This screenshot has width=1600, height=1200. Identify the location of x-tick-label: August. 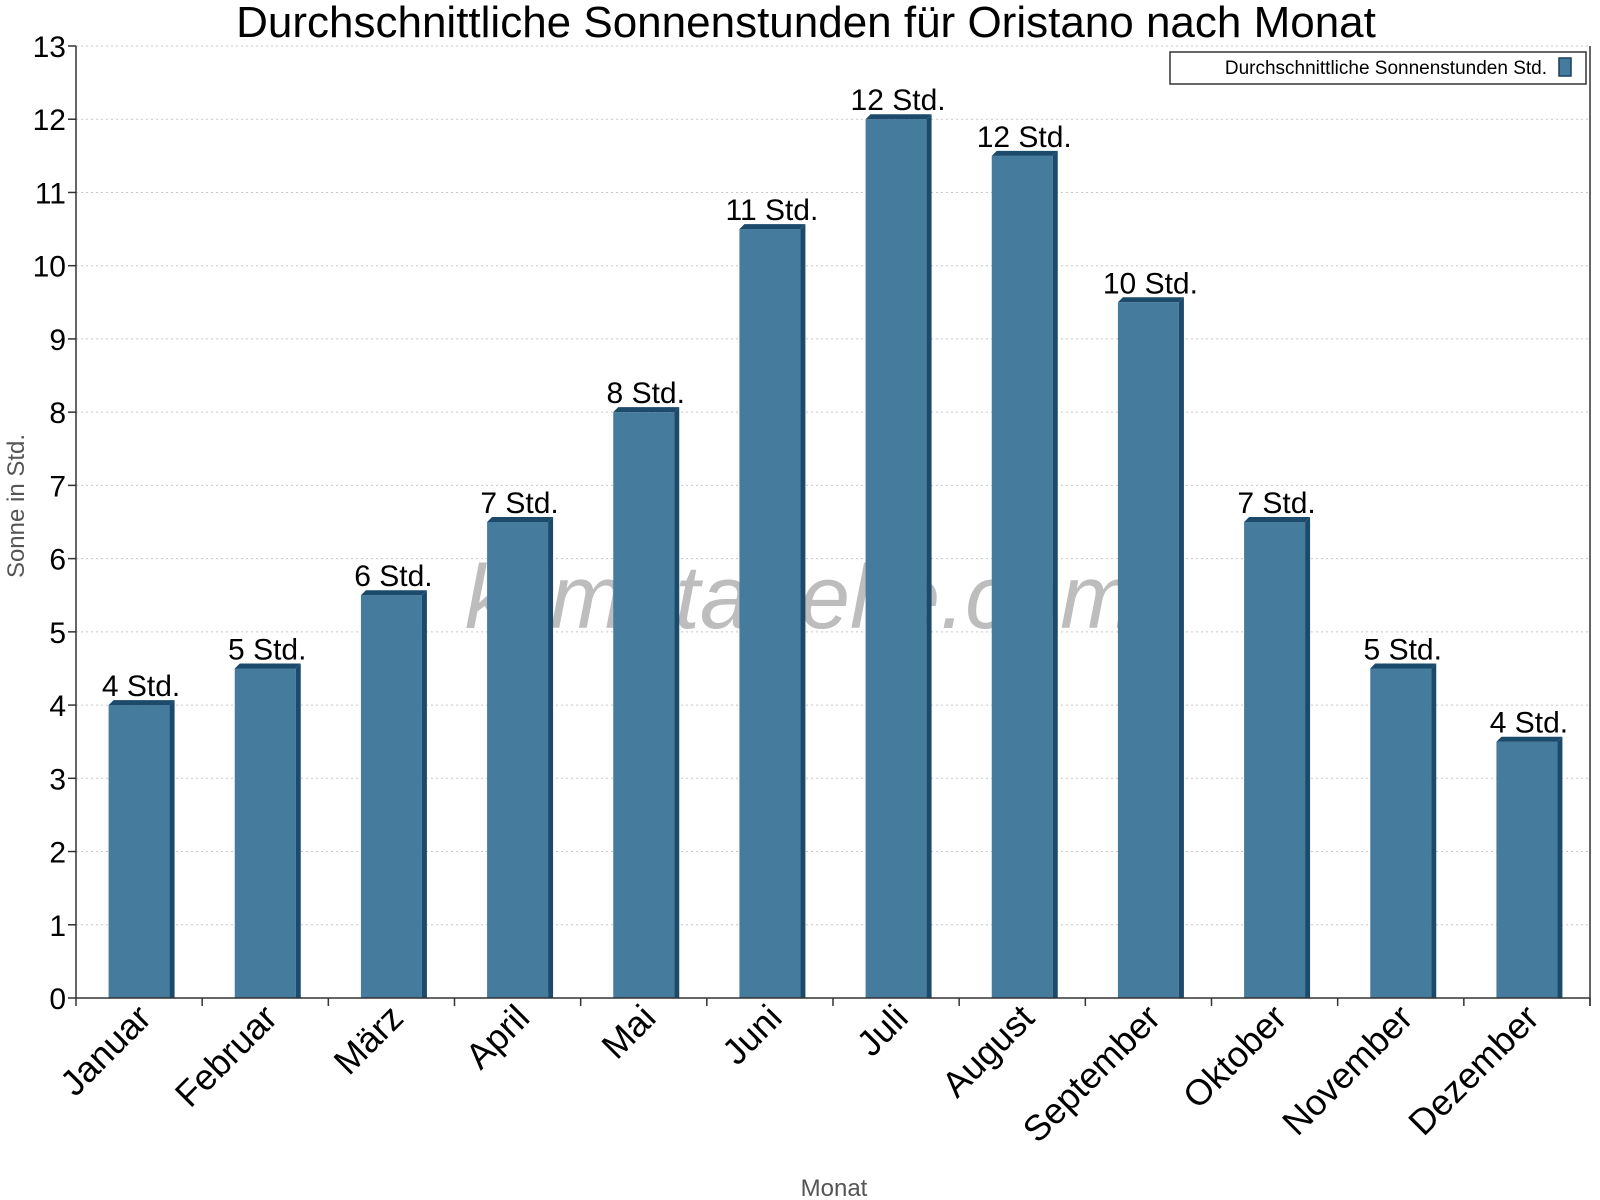
(988, 1051).